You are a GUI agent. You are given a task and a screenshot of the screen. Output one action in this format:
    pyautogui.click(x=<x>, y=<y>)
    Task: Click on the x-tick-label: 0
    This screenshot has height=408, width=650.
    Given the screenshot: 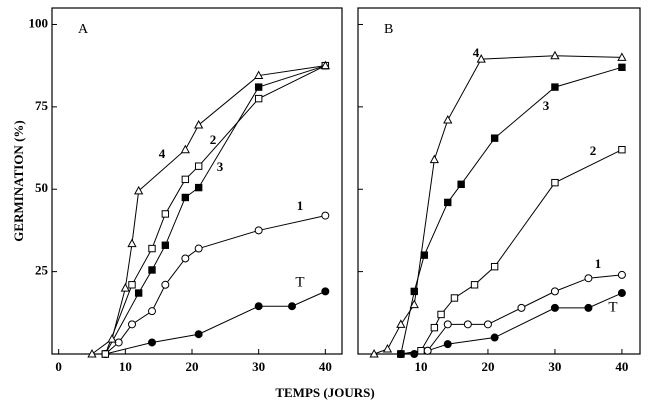 What is the action you would take?
    pyautogui.click(x=58, y=366)
    